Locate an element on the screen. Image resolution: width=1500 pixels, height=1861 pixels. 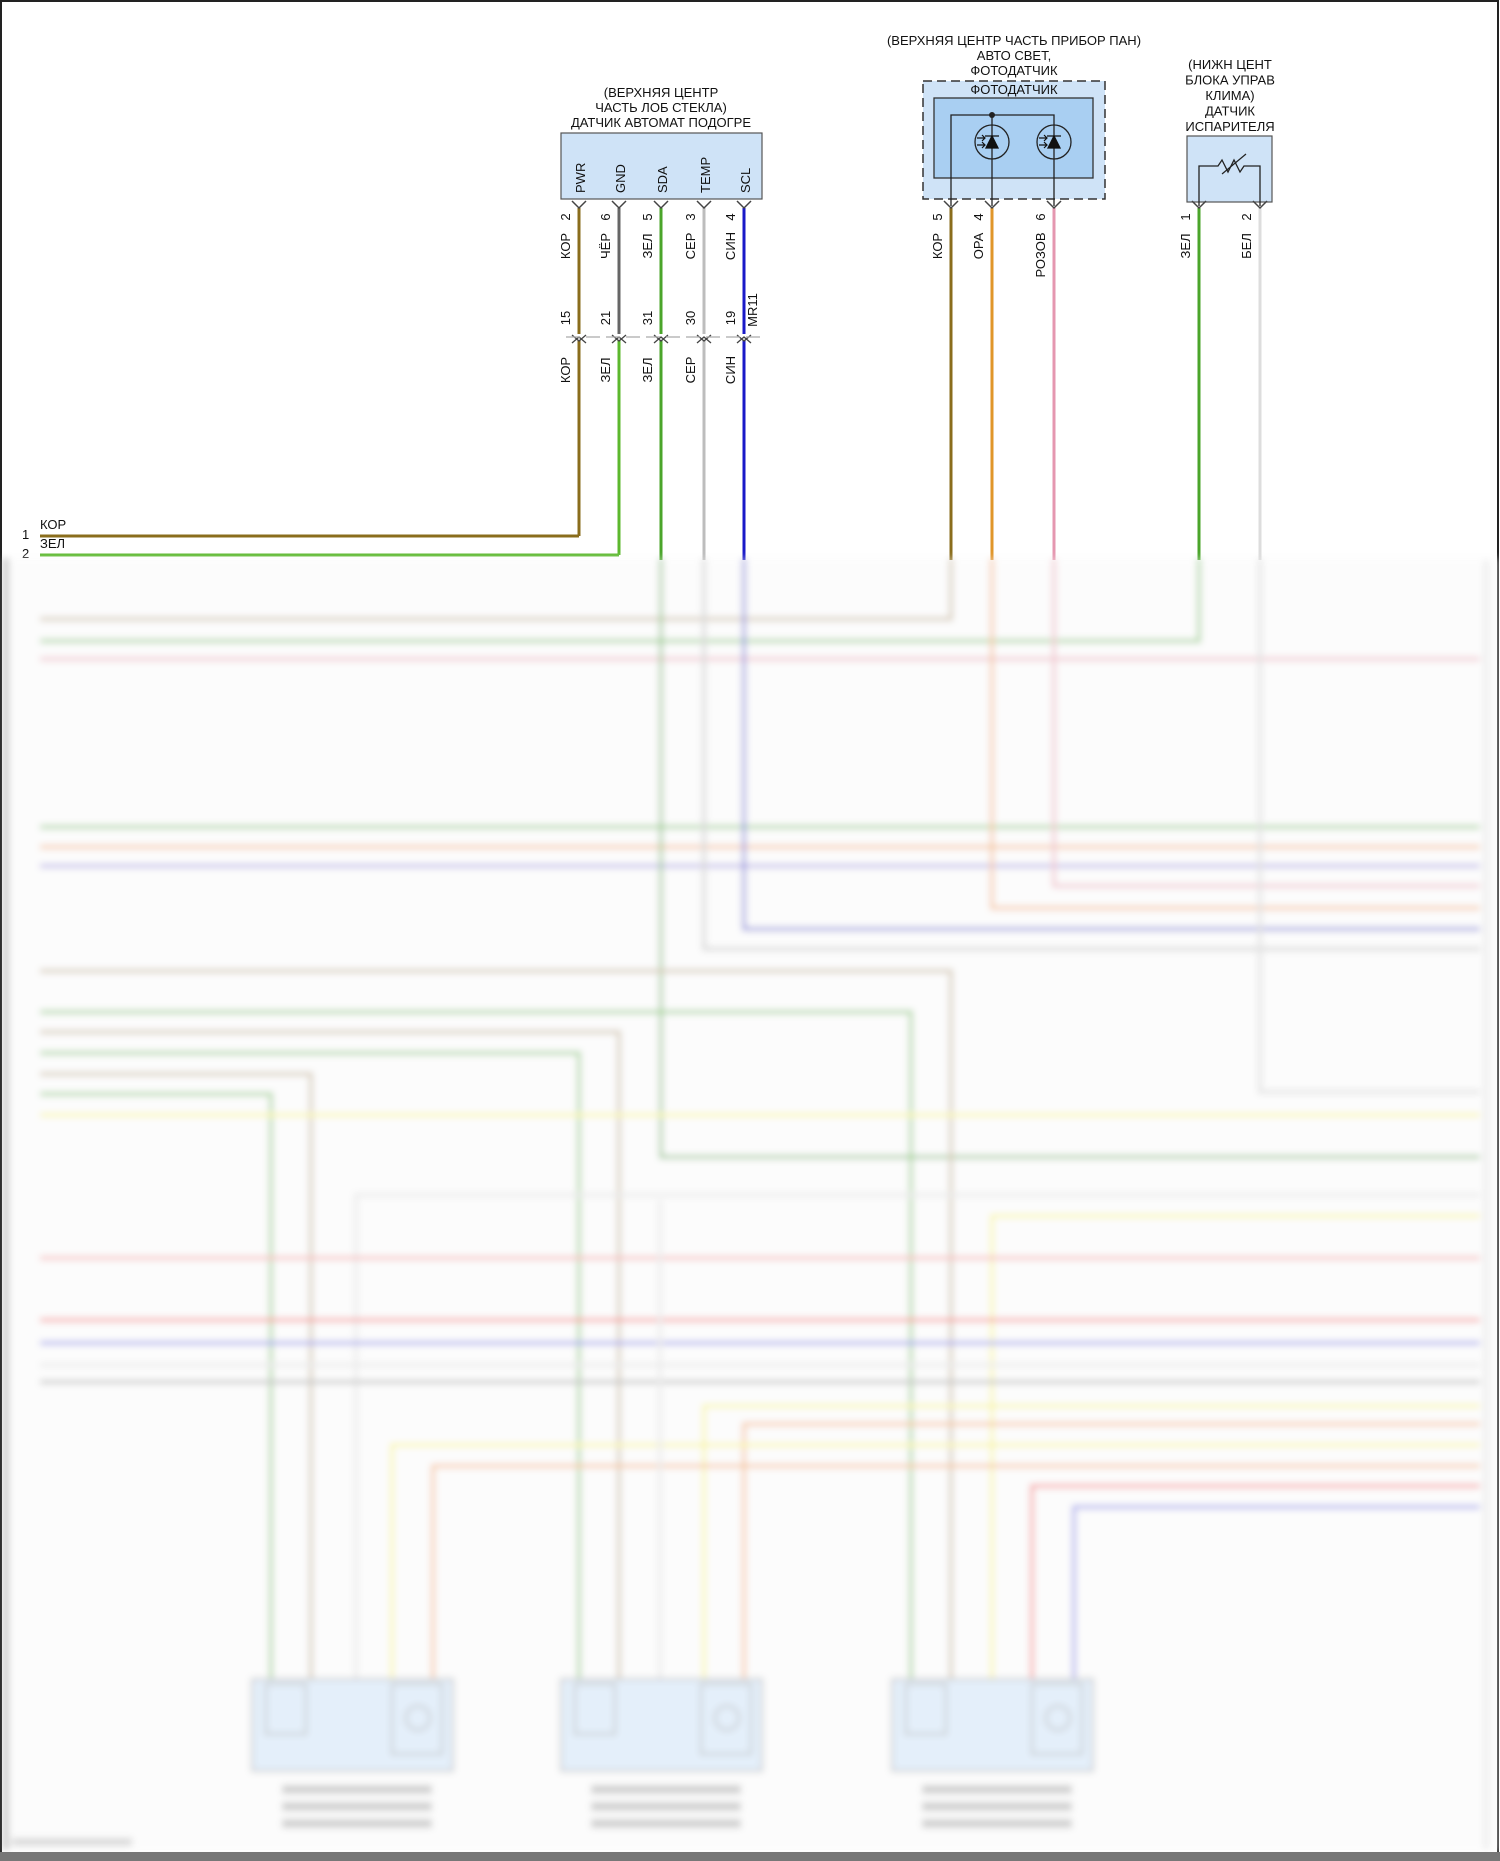
component-title: БЛОКА УПРАВ is located at coordinates (1230, 80).